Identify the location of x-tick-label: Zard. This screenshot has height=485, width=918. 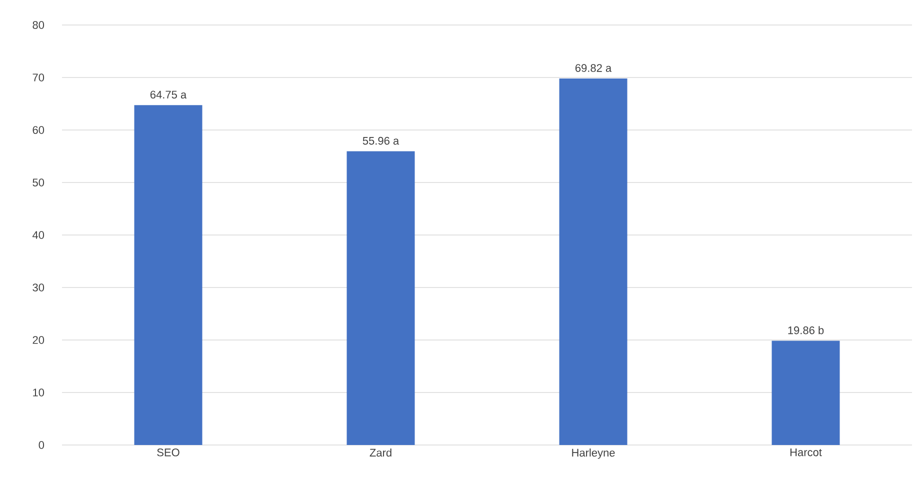
(381, 452).